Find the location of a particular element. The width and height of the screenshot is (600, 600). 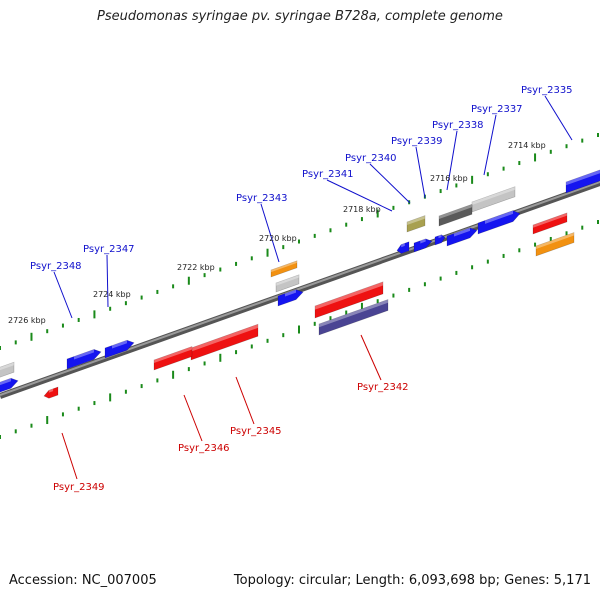

gene-label: Psyr_2346 is located at coordinates (204, 448).